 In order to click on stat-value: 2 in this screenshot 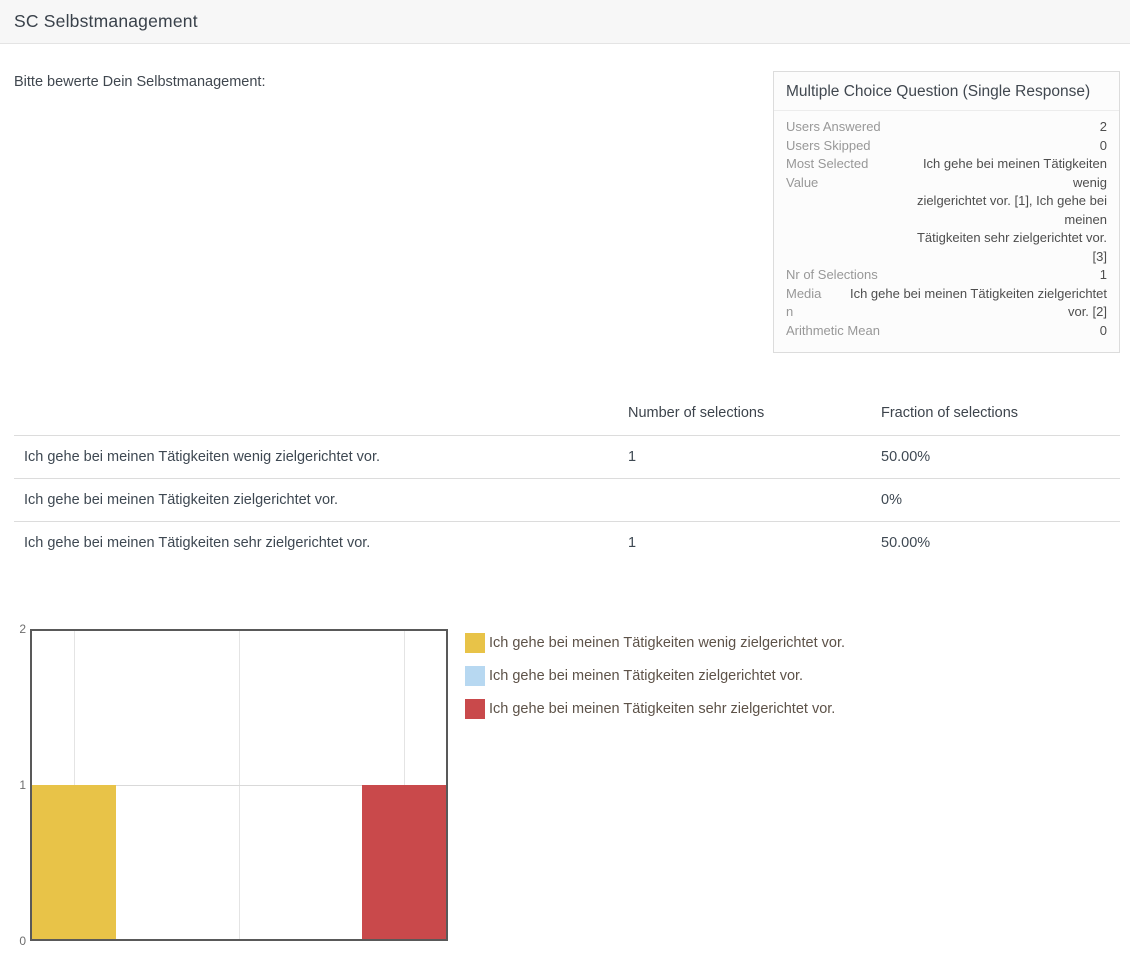, I will do `click(1103, 126)`.